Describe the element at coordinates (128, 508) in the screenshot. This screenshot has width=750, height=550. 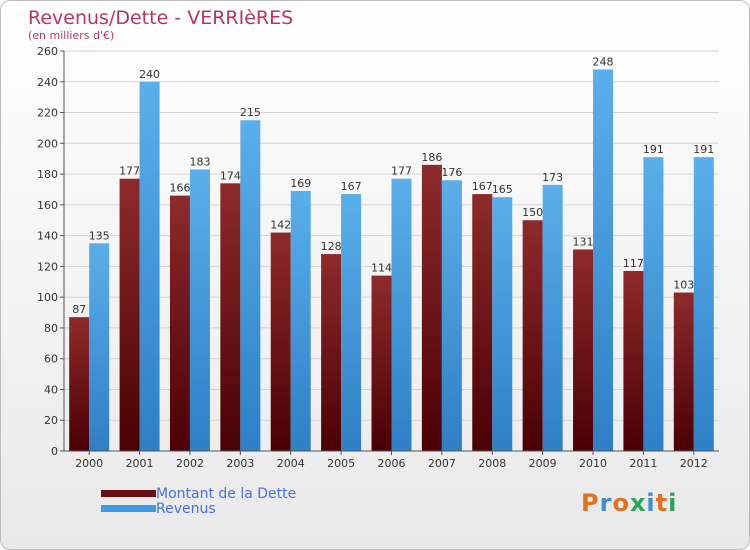
I see `legend-swatch-revenus` at that location.